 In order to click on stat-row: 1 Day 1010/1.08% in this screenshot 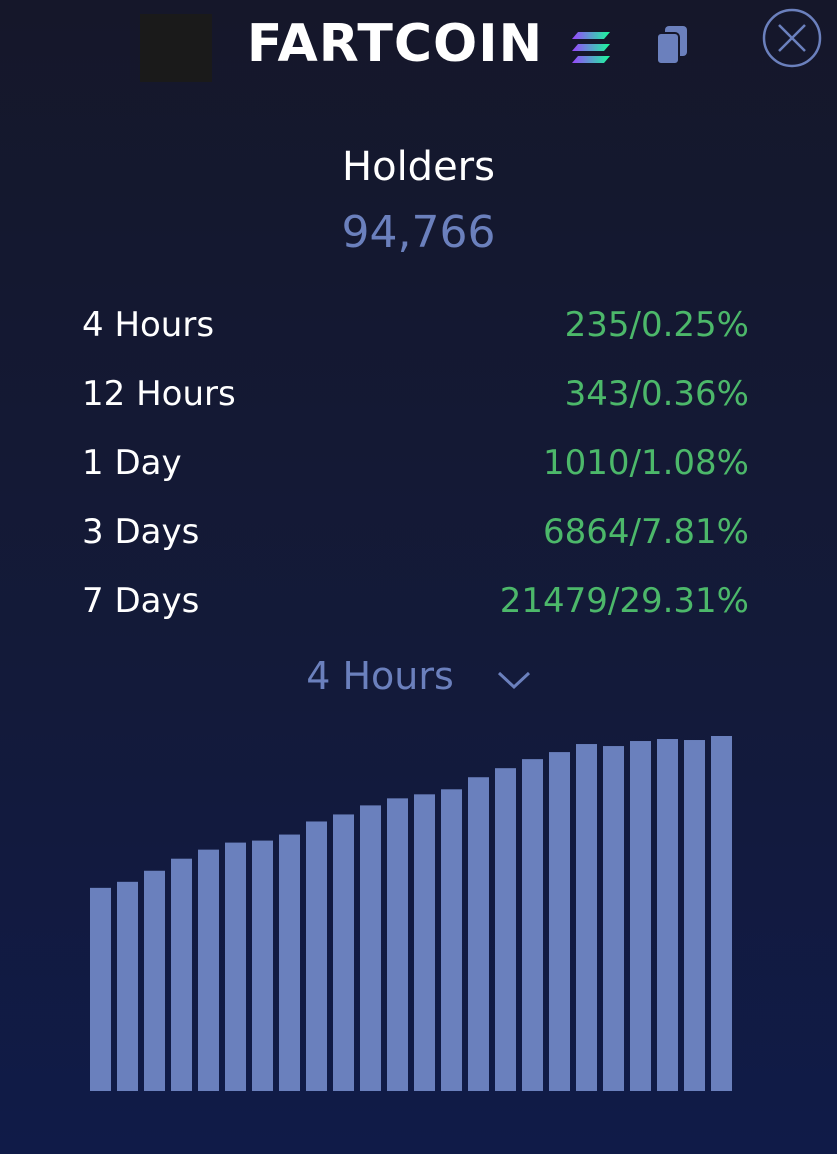, I will do `click(415, 463)`.